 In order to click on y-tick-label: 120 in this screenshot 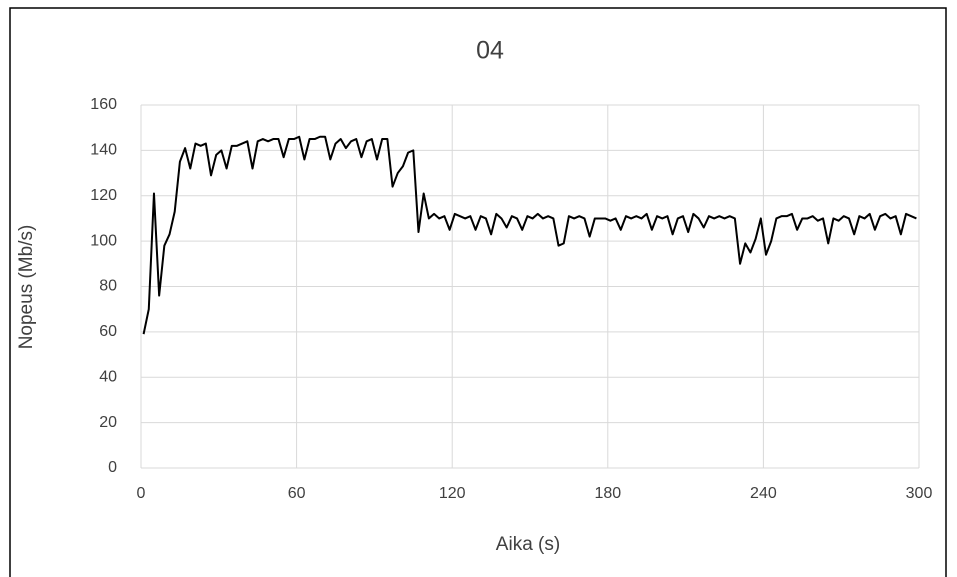, I will do `click(103, 195)`.